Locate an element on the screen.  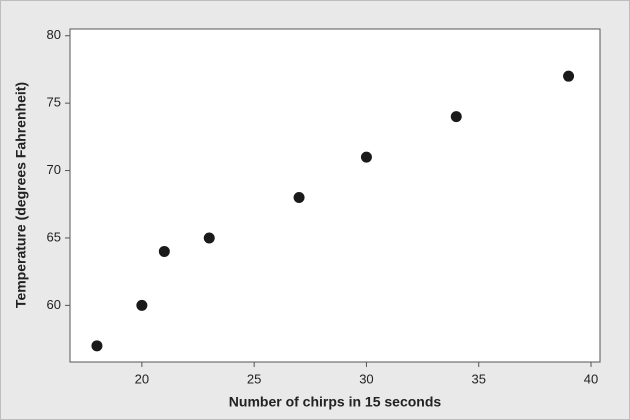
x-tick-label: 30 is located at coordinates (366, 378).